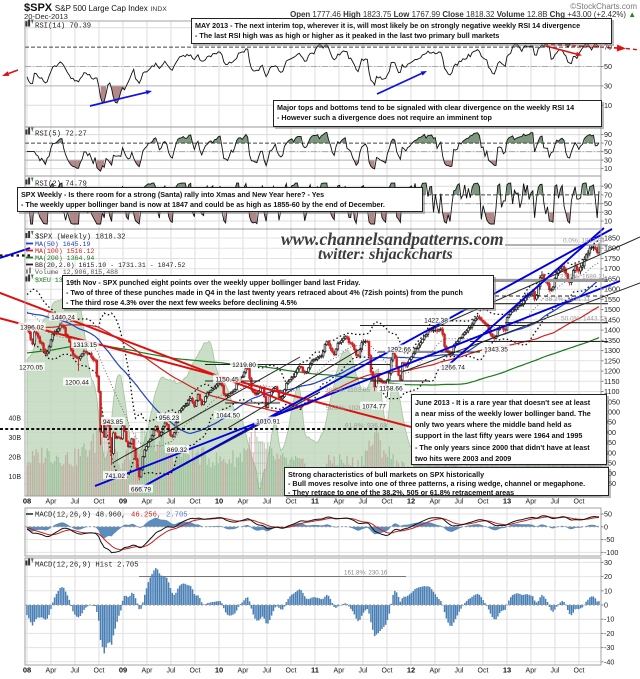 The image size is (640, 679). I want to click on svg-text: 900, so click(610, 432).